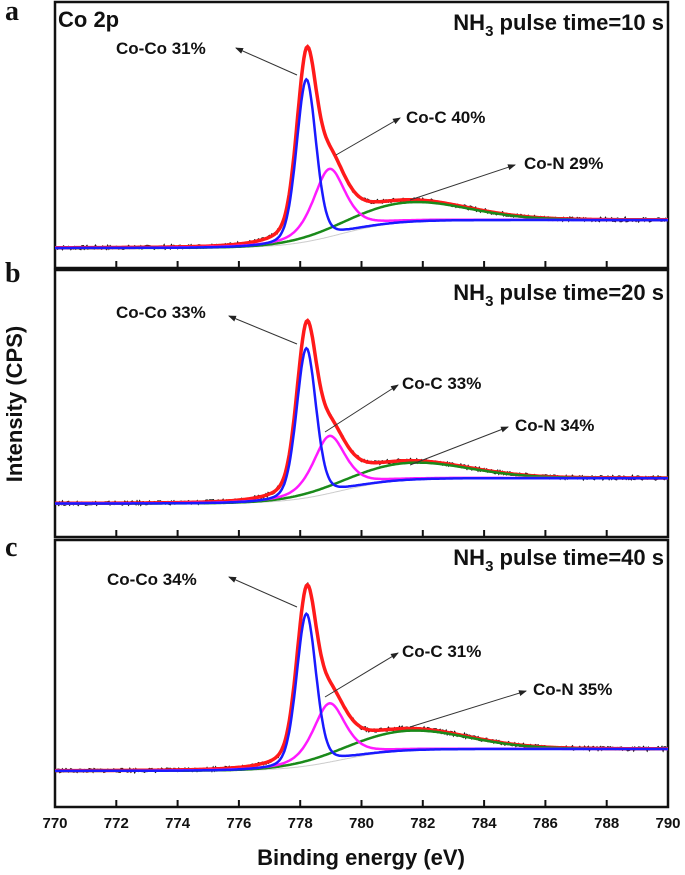  Describe the element at coordinates (238, 823) in the screenshot. I see `x-tick-label: 776` at that location.